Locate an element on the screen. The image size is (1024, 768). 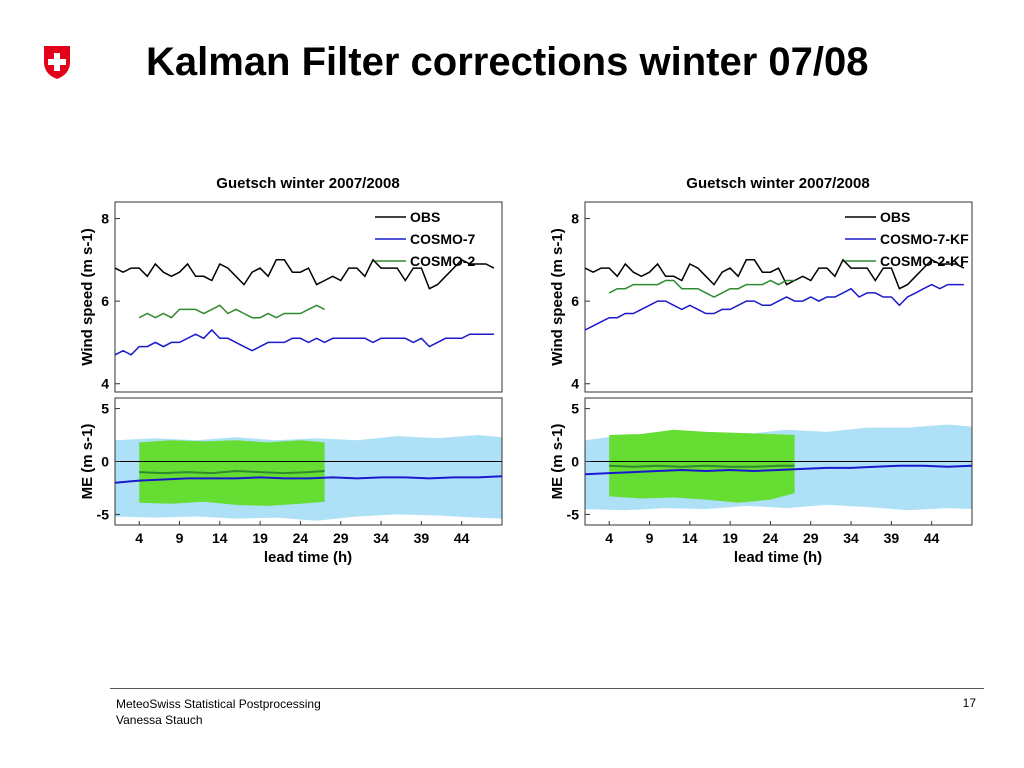
slide-title: Kalman Filter corrections winter 07/08 is located at coordinates (507, 62).